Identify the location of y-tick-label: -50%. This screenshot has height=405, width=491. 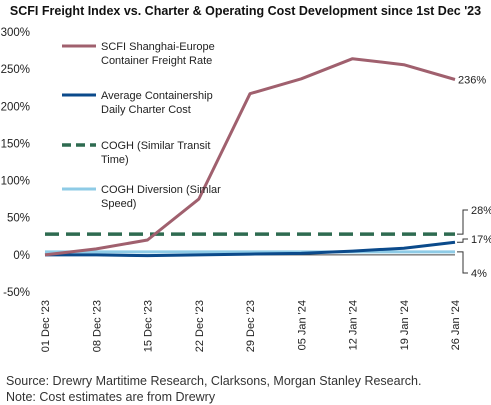
(16, 293).